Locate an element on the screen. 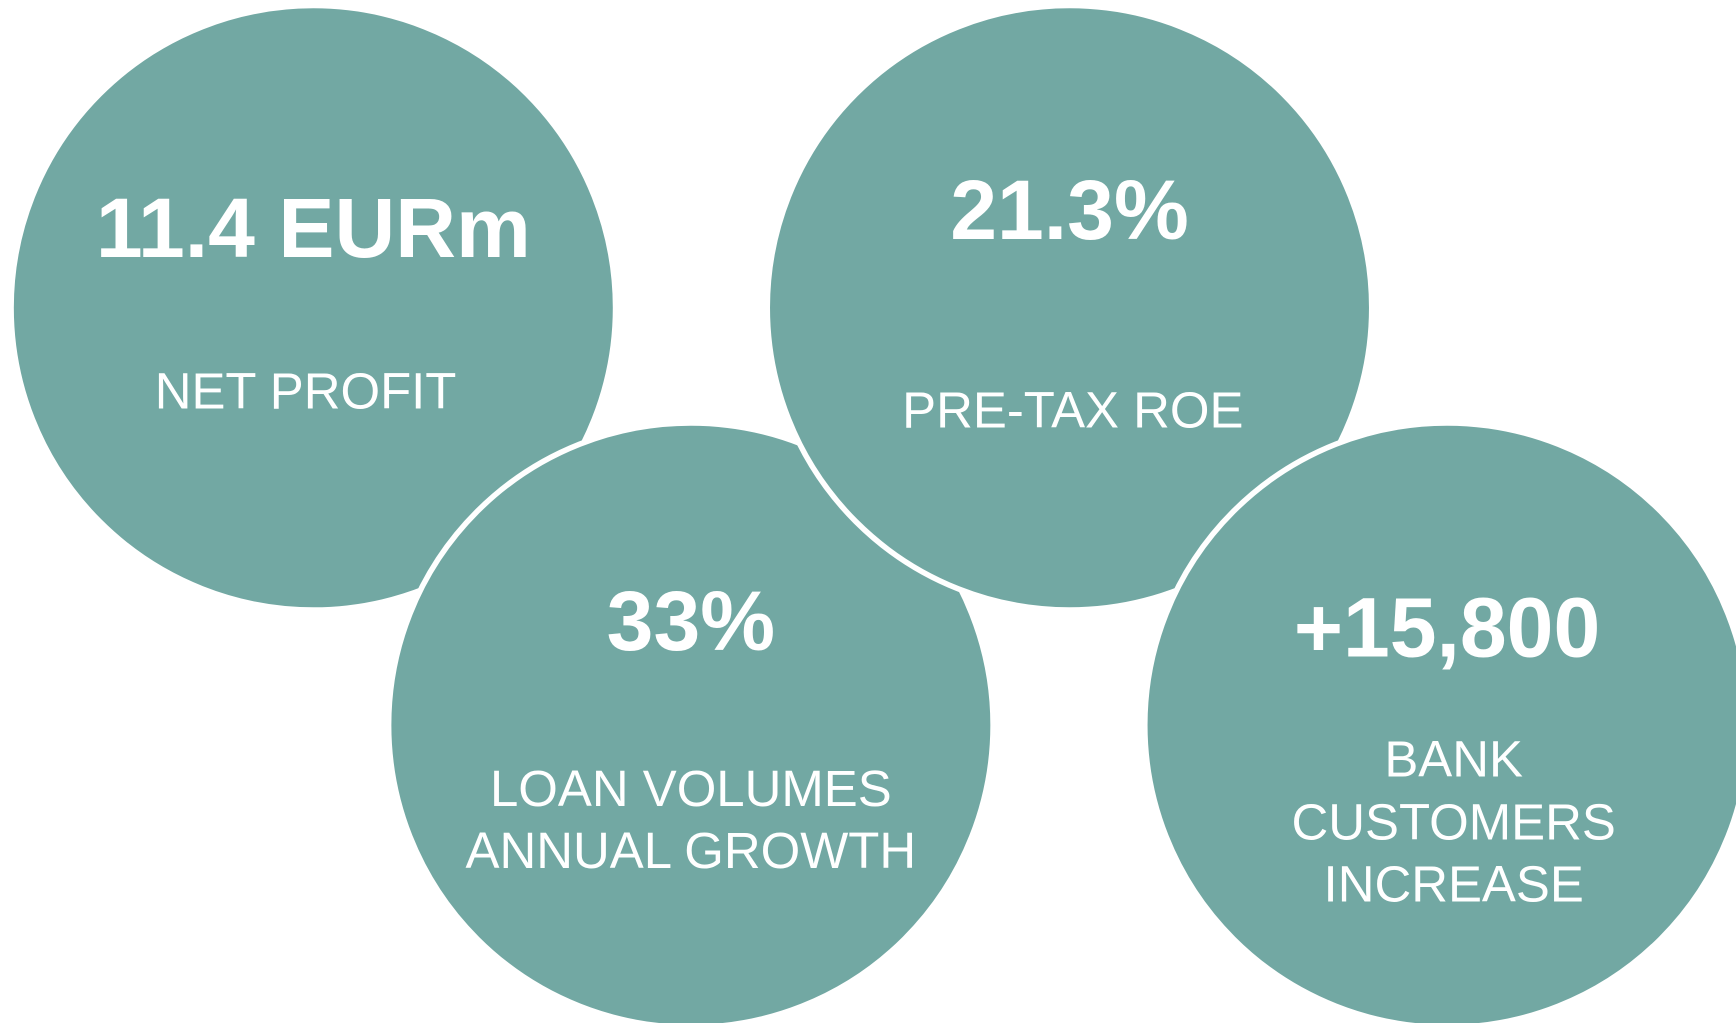  kpi-value: +15,800 is located at coordinates (1447, 628).